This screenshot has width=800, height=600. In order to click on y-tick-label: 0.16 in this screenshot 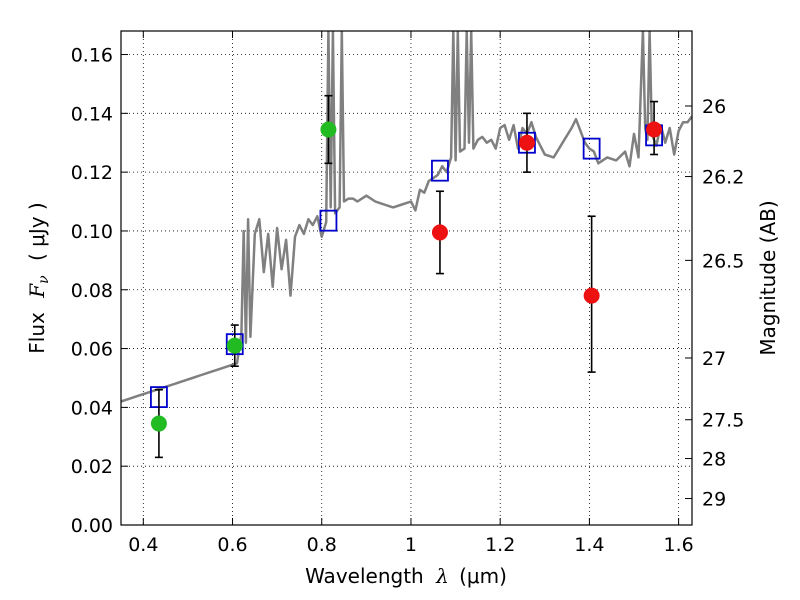, I will do `click(92, 56)`.